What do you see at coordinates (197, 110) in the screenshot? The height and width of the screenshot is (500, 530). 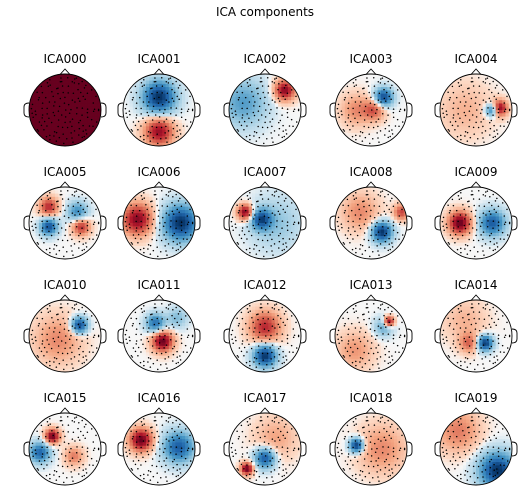 I see `right-ear` at bounding box center [197, 110].